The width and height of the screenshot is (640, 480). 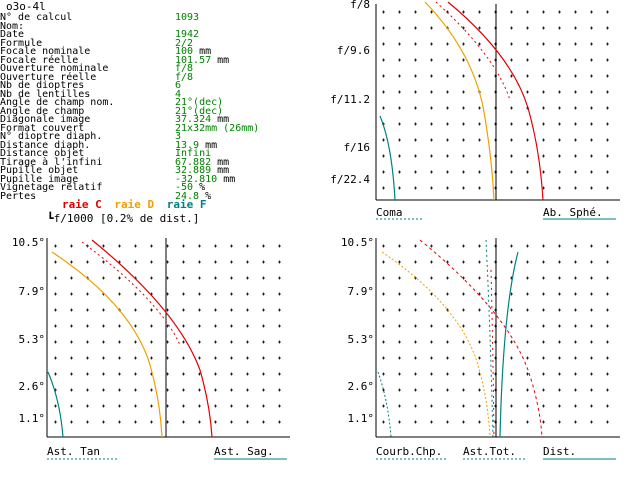 I want to click on coma-f-curve, so click(x=387, y=158).